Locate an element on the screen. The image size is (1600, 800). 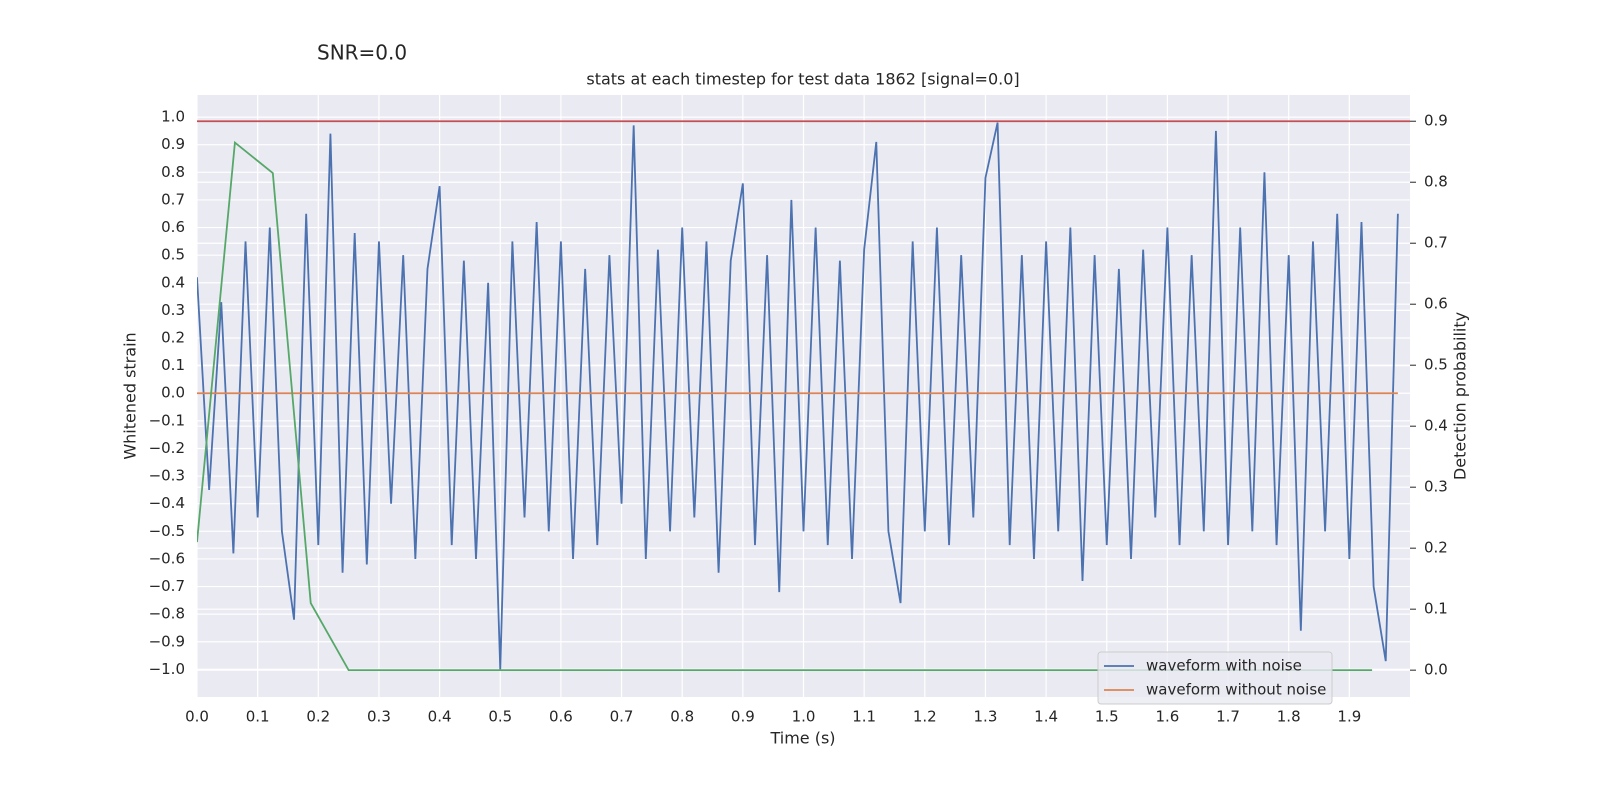
y2-tick-label: 0.3 is located at coordinates (1436, 487).